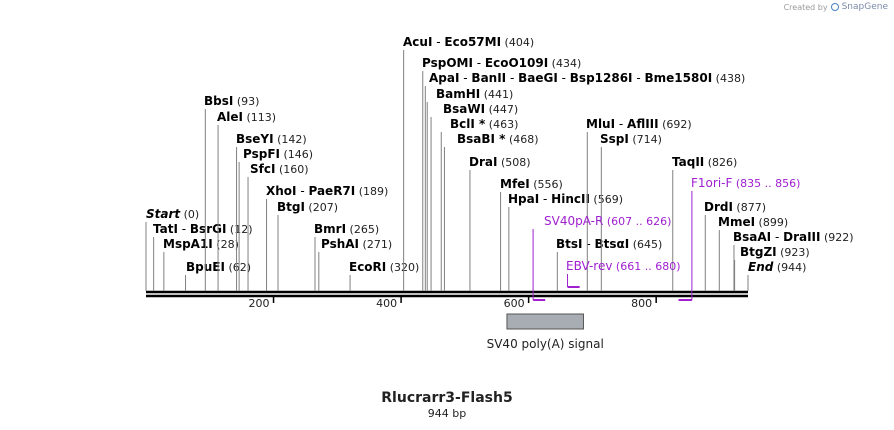 Image resolution: width=894 pixels, height=430 pixels. Describe the element at coordinates (386, 303) in the screenshot. I see `ruler-label-400: 400` at that location.